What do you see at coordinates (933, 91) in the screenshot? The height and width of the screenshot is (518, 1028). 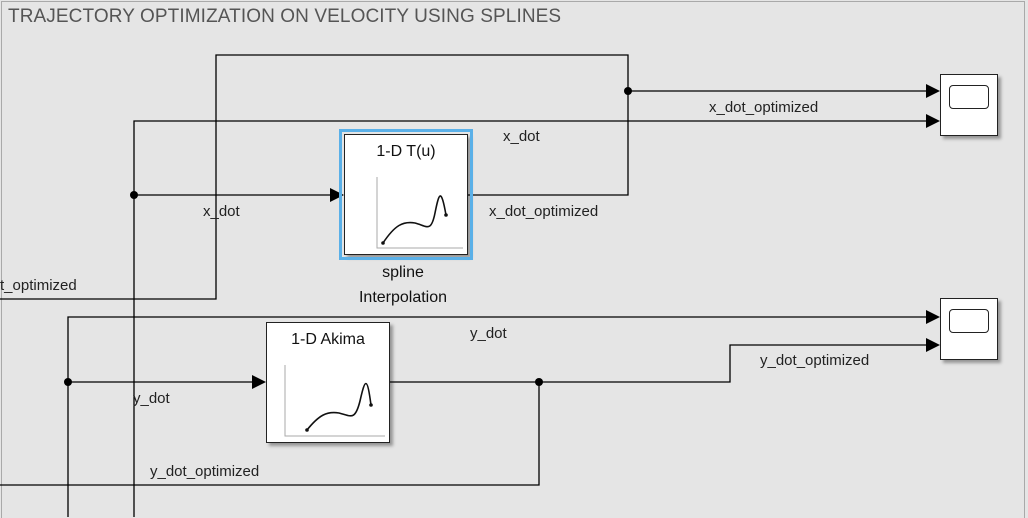 I see `arrowhead-scope1-port1` at bounding box center [933, 91].